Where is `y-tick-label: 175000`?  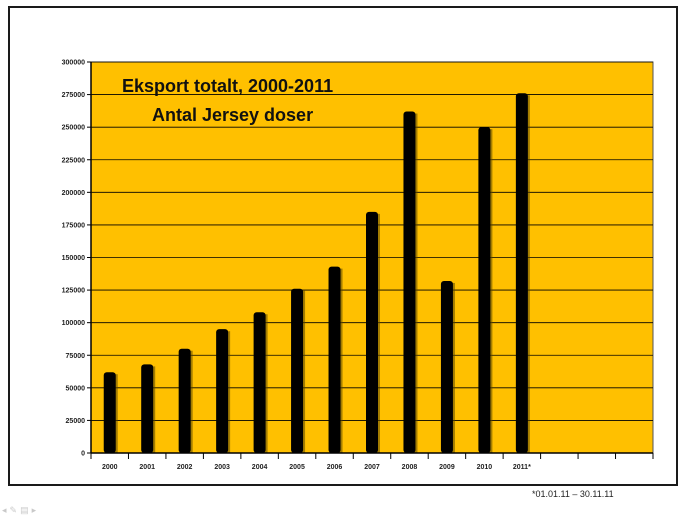 y-tick-label: 175000 is located at coordinates (73, 225).